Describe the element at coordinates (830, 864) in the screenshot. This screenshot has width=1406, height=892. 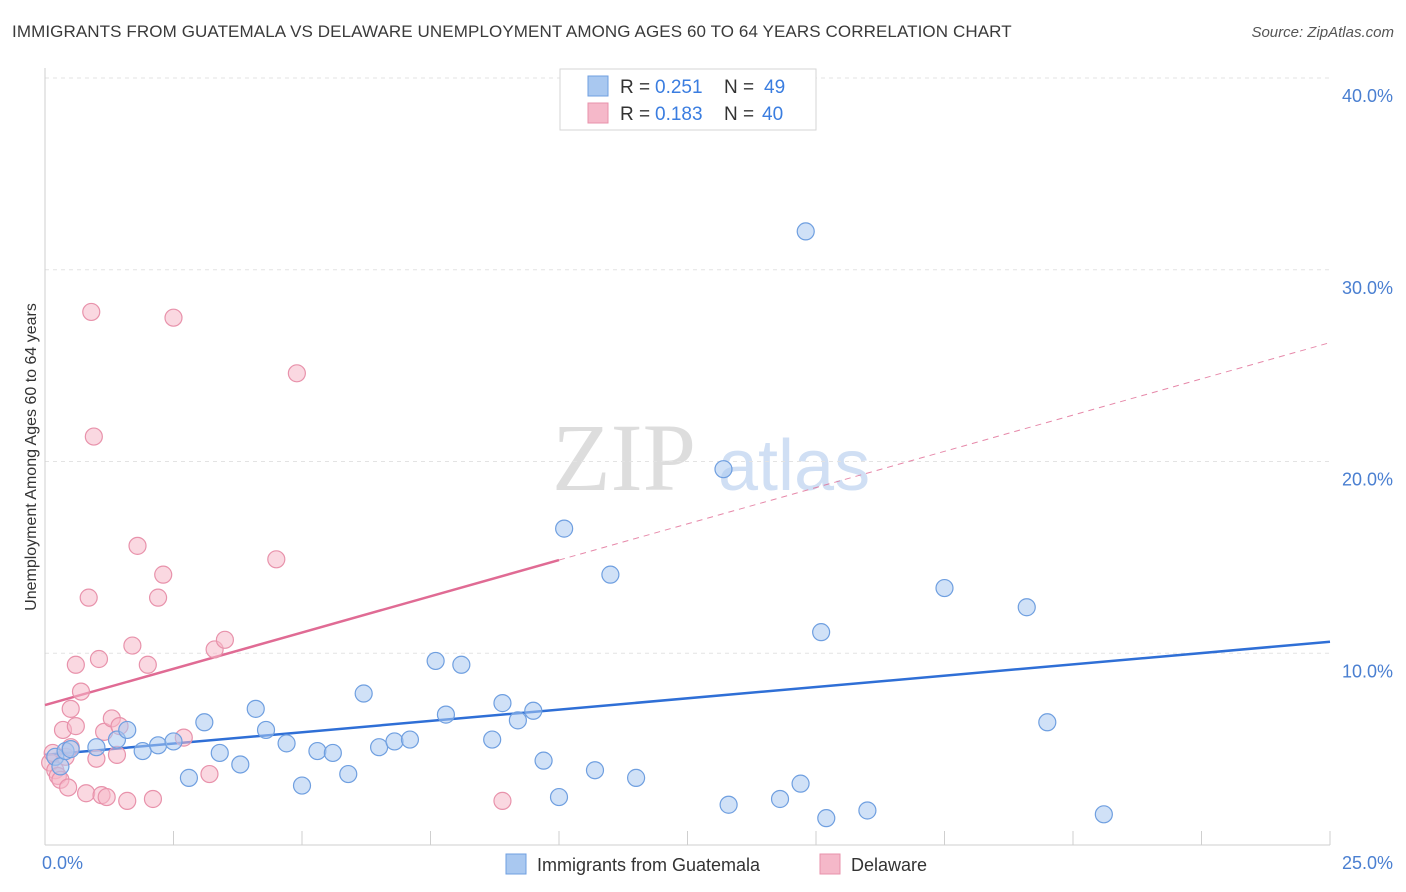
I see `bottom-legend-swatch-delaware` at that location.